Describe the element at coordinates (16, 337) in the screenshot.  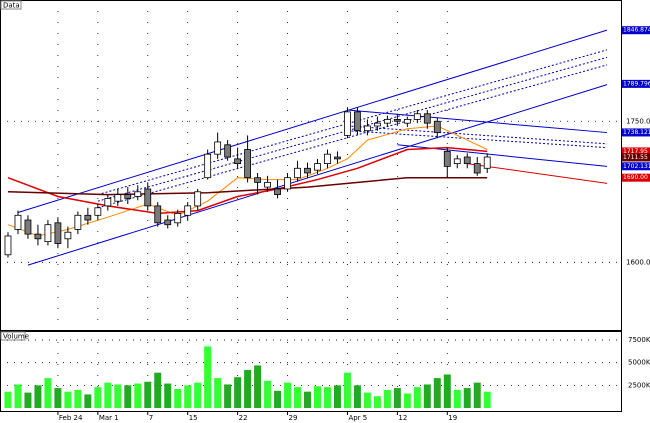
I see `volume-title: Volume` at that location.